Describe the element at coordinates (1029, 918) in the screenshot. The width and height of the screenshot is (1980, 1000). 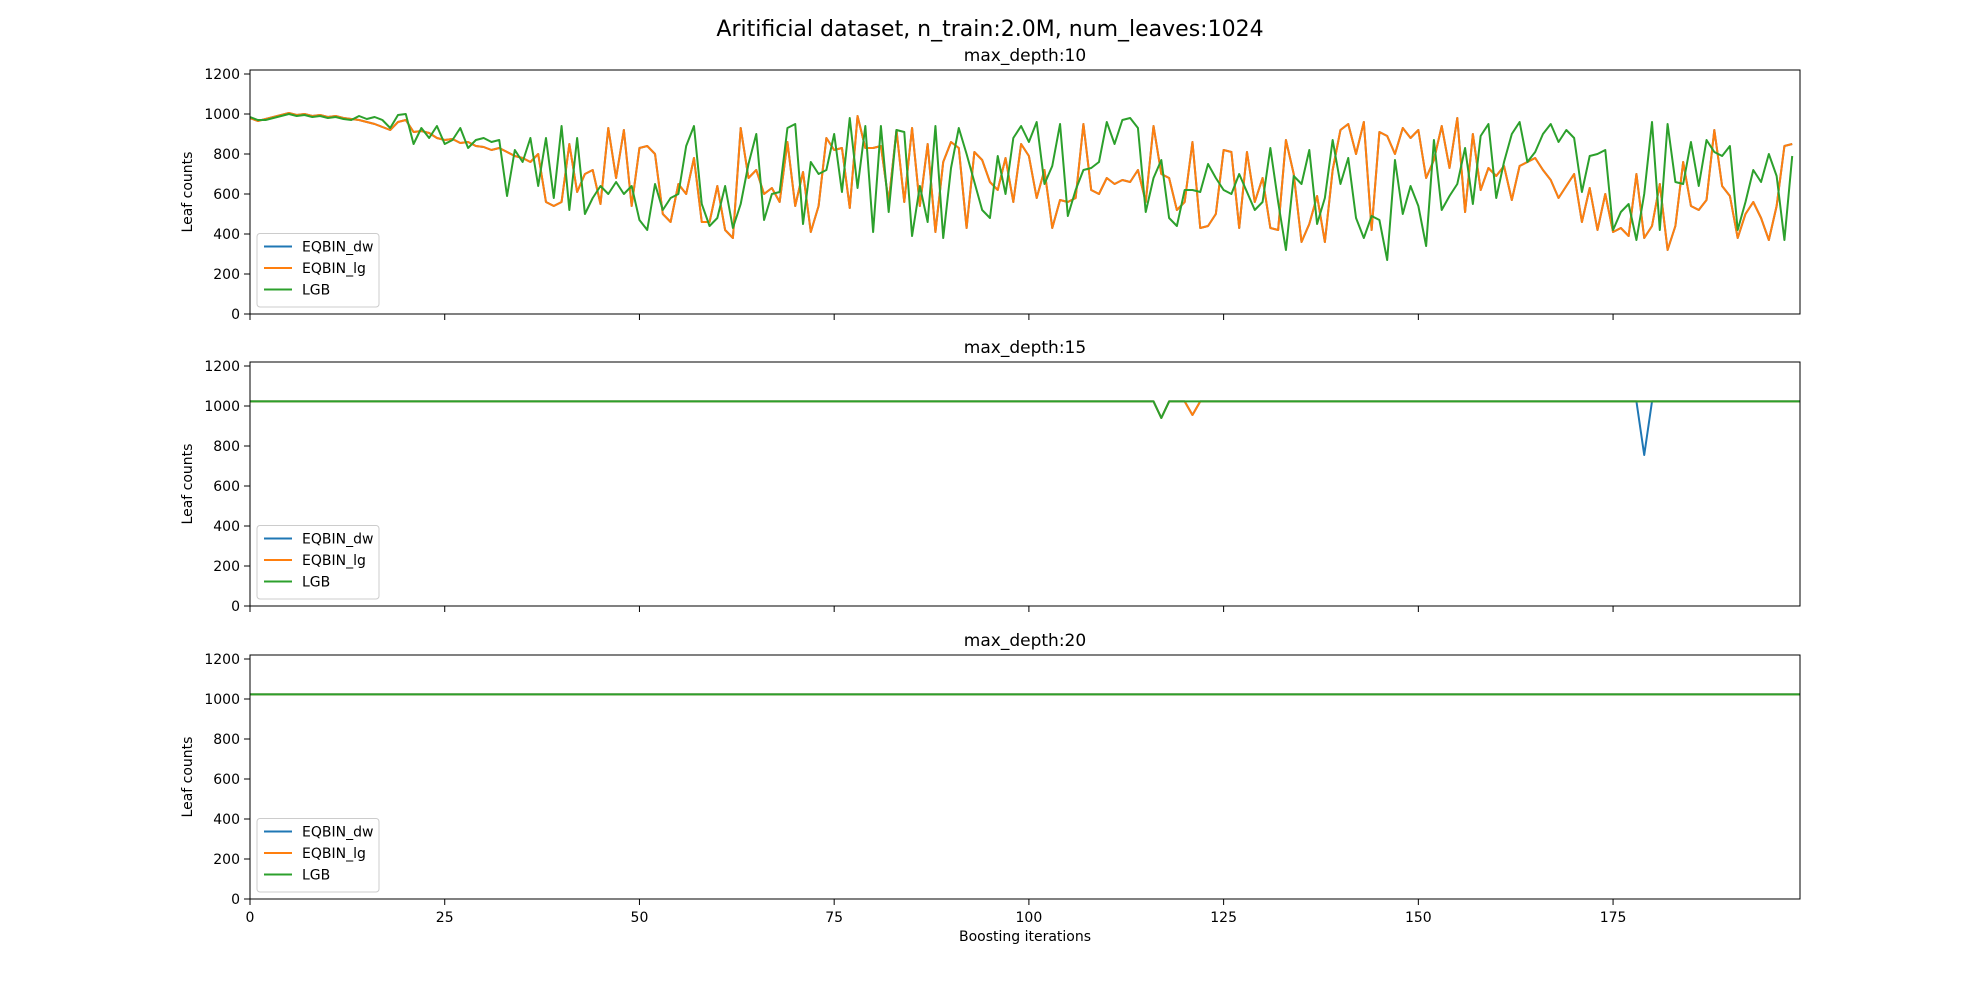
I see `x-tick-label: 100` at that location.